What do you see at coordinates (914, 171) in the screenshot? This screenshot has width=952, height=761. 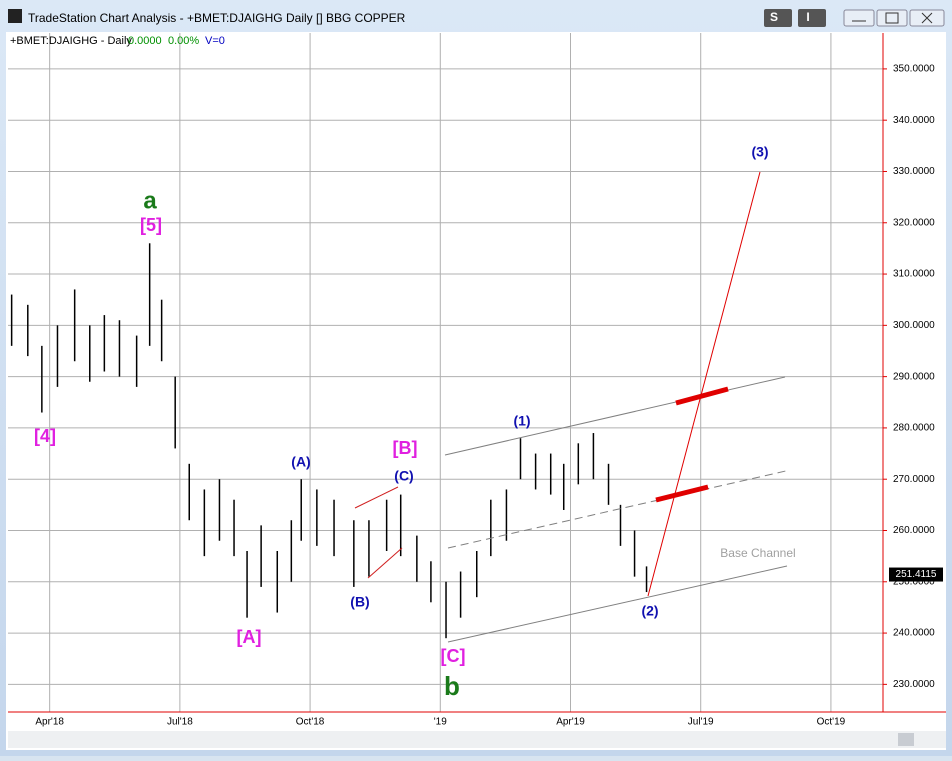 I see `y-tick-label: 330.0000` at bounding box center [914, 171].